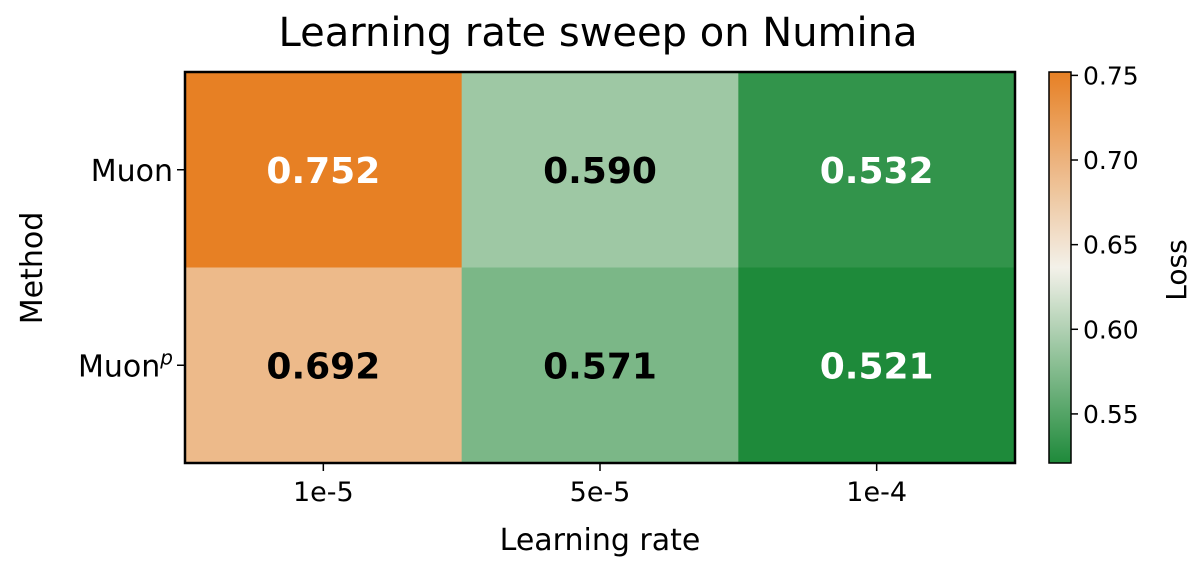  What do you see at coordinates (1176, 269) in the screenshot?
I see `colorbar-label: Loss` at bounding box center [1176, 269].